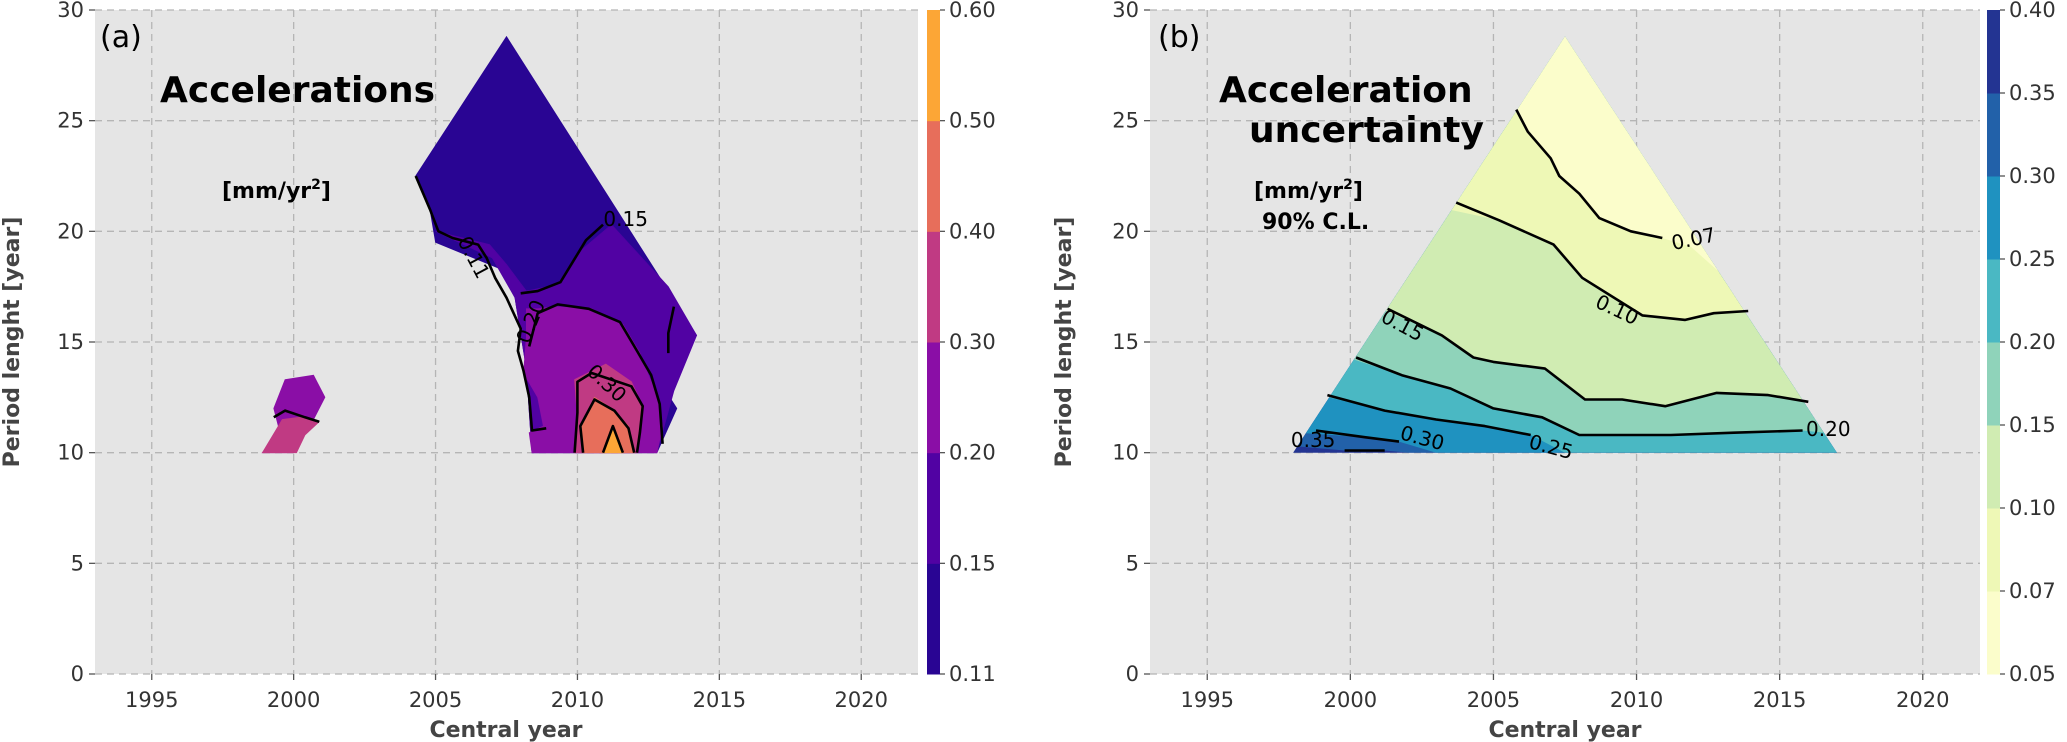 The image size is (2067, 742). Describe the element at coordinates (1564, 730) in the screenshot. I see `x-axis-label-b: Central year` at that location.